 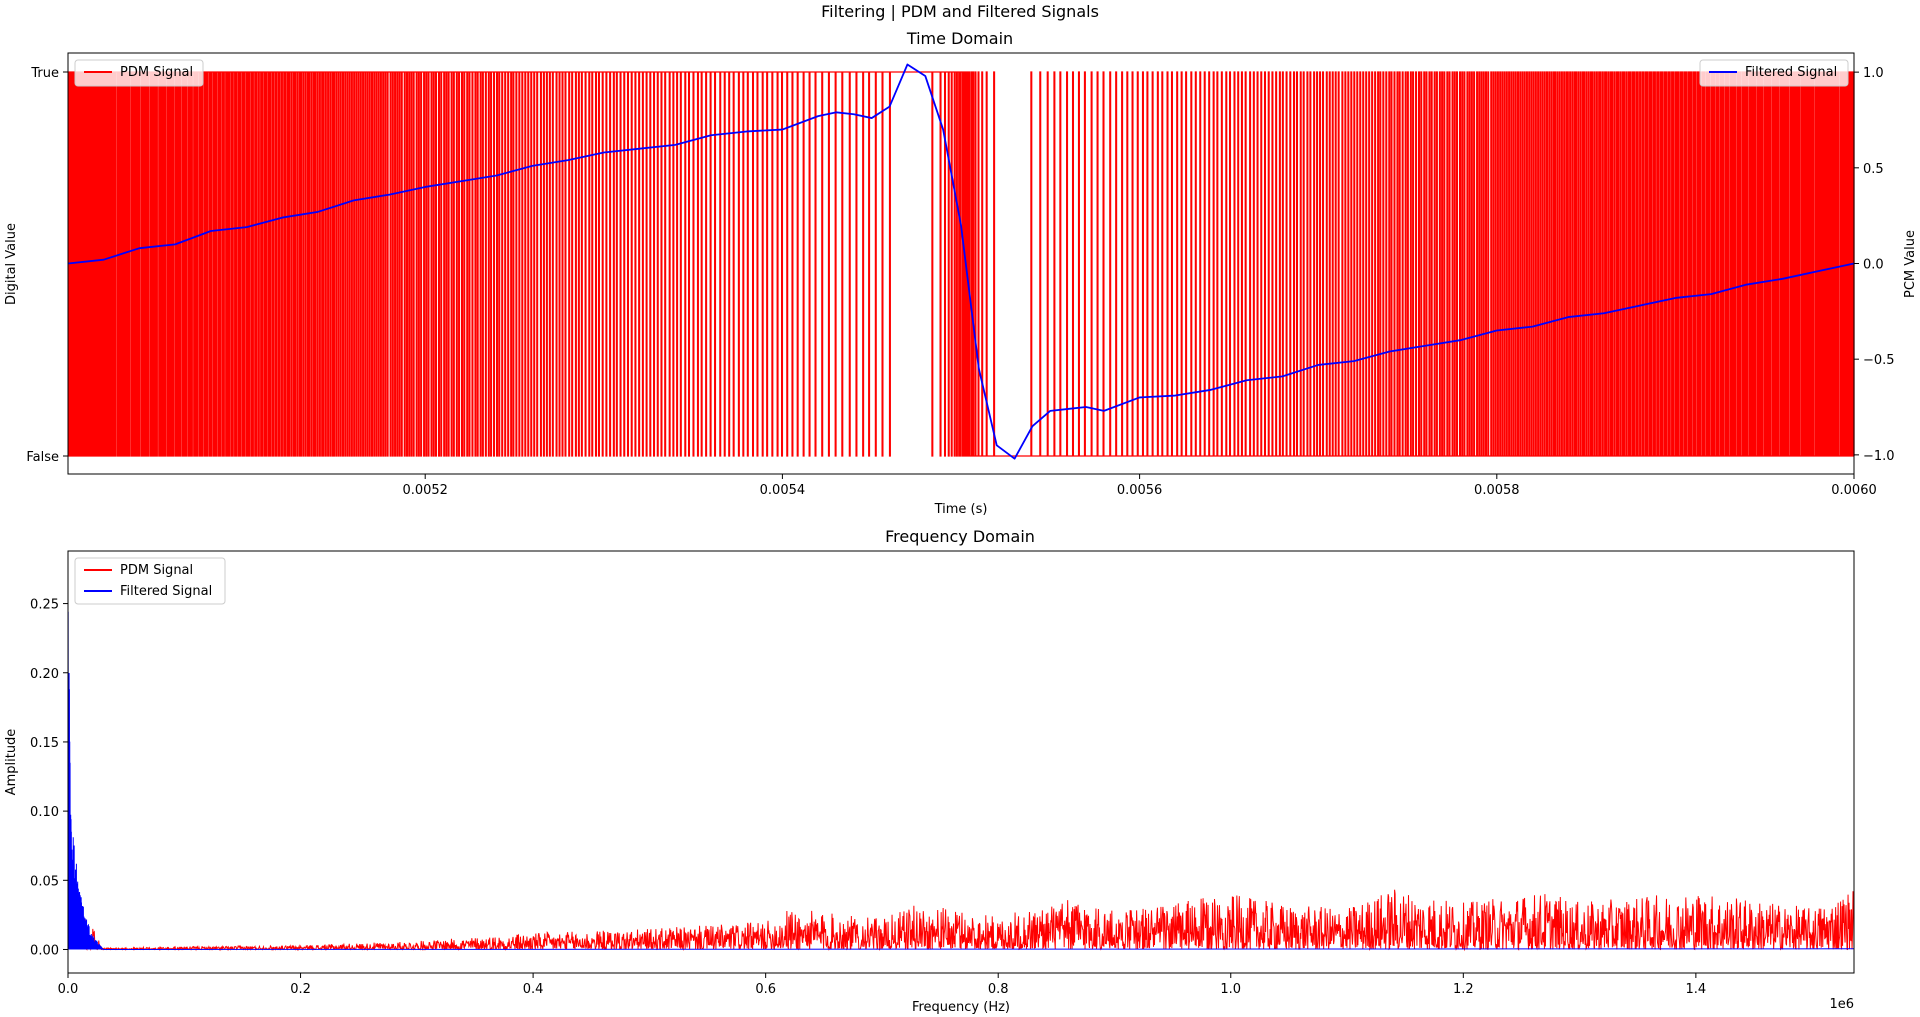 I want to click on x-tick-label: 0.0058, so click(x=1497, y=490).